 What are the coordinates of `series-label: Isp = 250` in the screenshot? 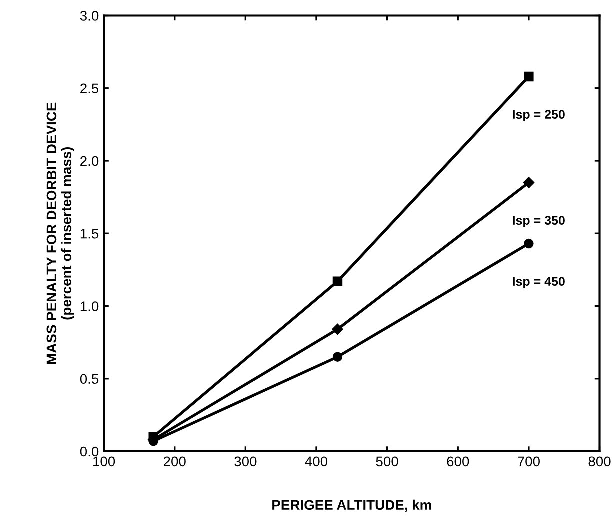 It's located at (539, 116).